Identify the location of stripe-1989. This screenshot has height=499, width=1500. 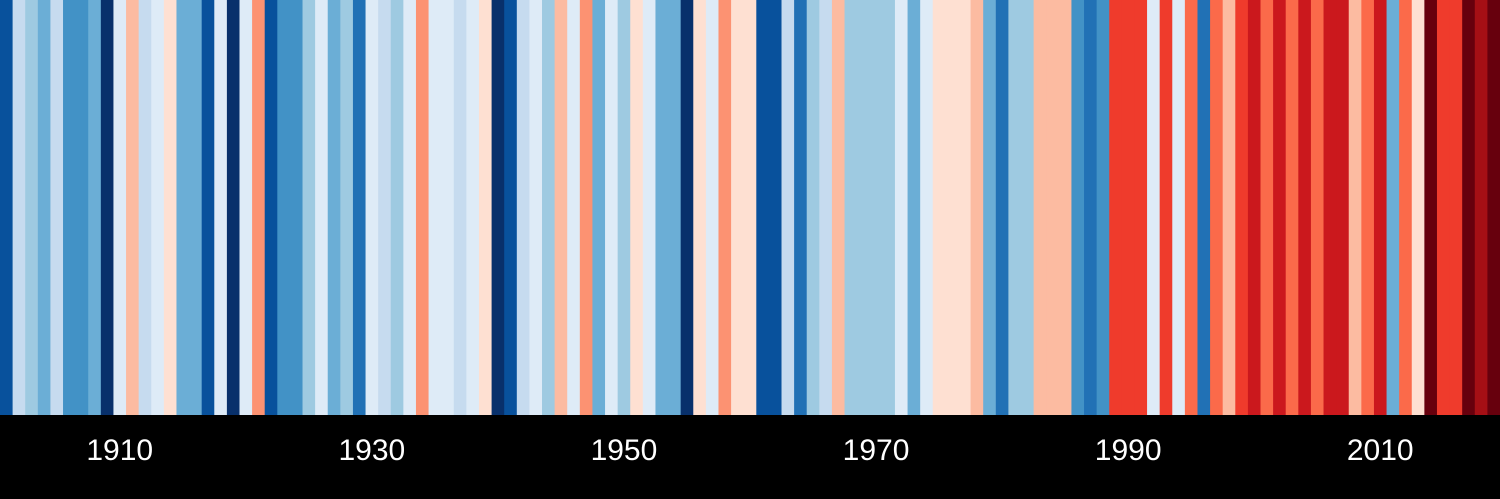
(1116, 207).